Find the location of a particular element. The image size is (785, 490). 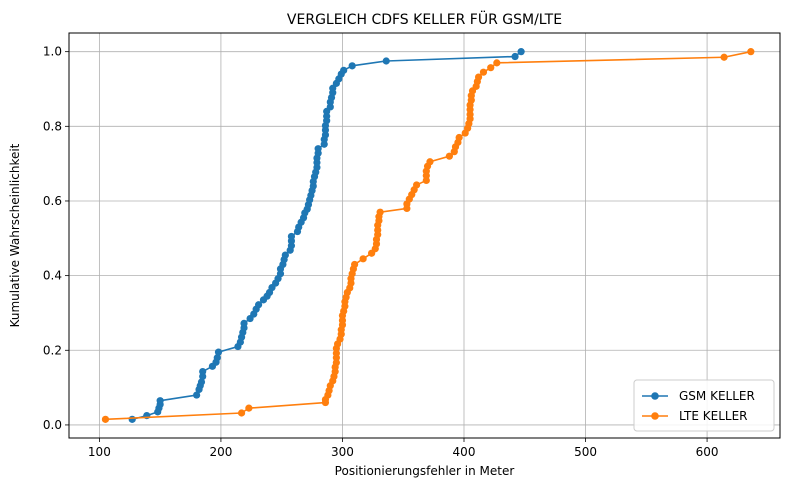

legend: GSM KELLER LTE KELLER is located at coordinates (704, 405).